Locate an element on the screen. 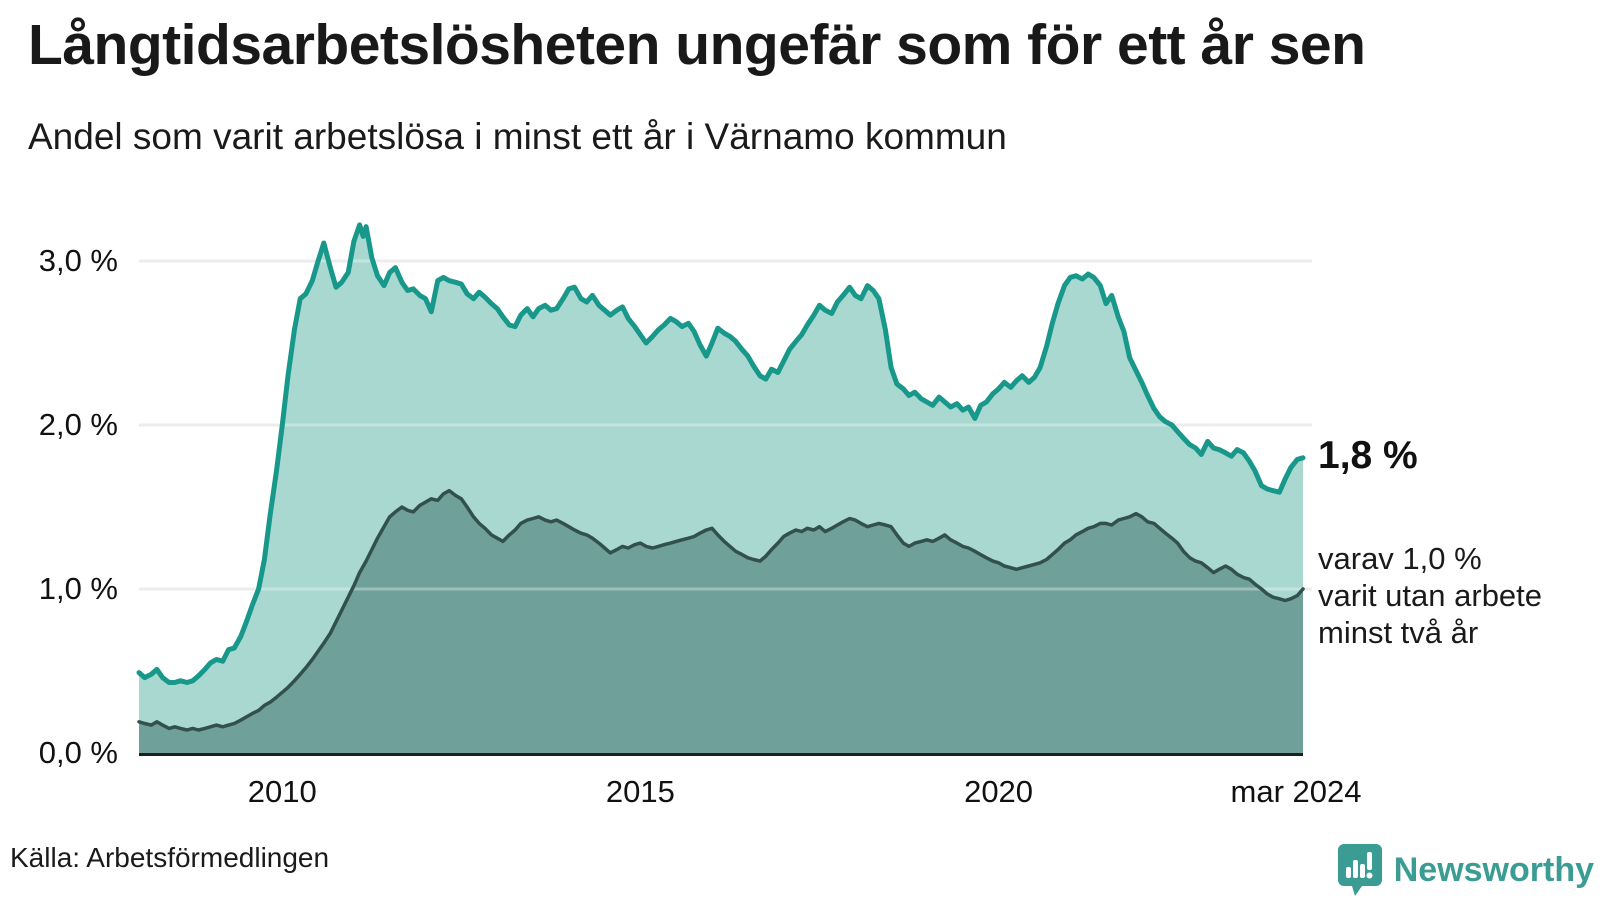  y-tick-label: 3,0 % is located at coordinates (78, 260).